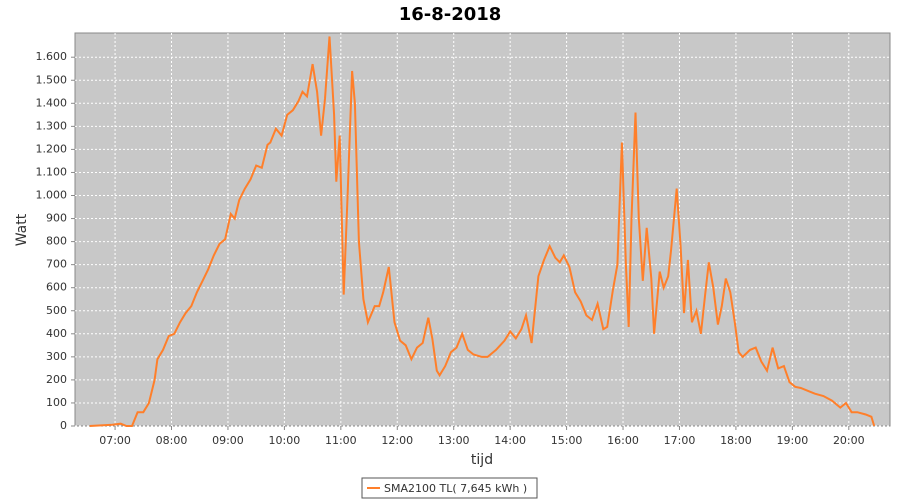  What do you see at coordinates (63, 425) in the screenshot?
I see `y-tick-label: 0` at bounding box center [63, 425].